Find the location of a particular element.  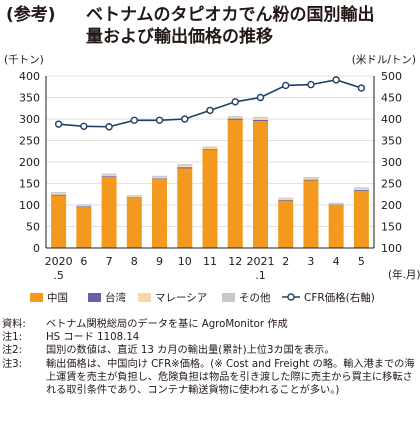

right-tick-label: 150 is located at coordinates (391, 227).